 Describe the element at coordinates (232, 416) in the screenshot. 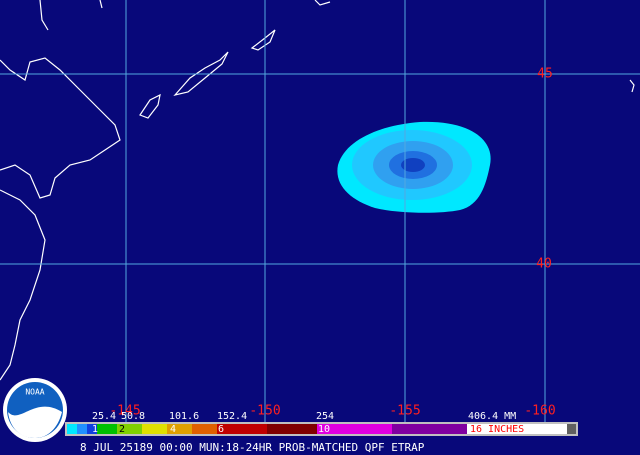

I see `mm-label: 152.4` at that location.